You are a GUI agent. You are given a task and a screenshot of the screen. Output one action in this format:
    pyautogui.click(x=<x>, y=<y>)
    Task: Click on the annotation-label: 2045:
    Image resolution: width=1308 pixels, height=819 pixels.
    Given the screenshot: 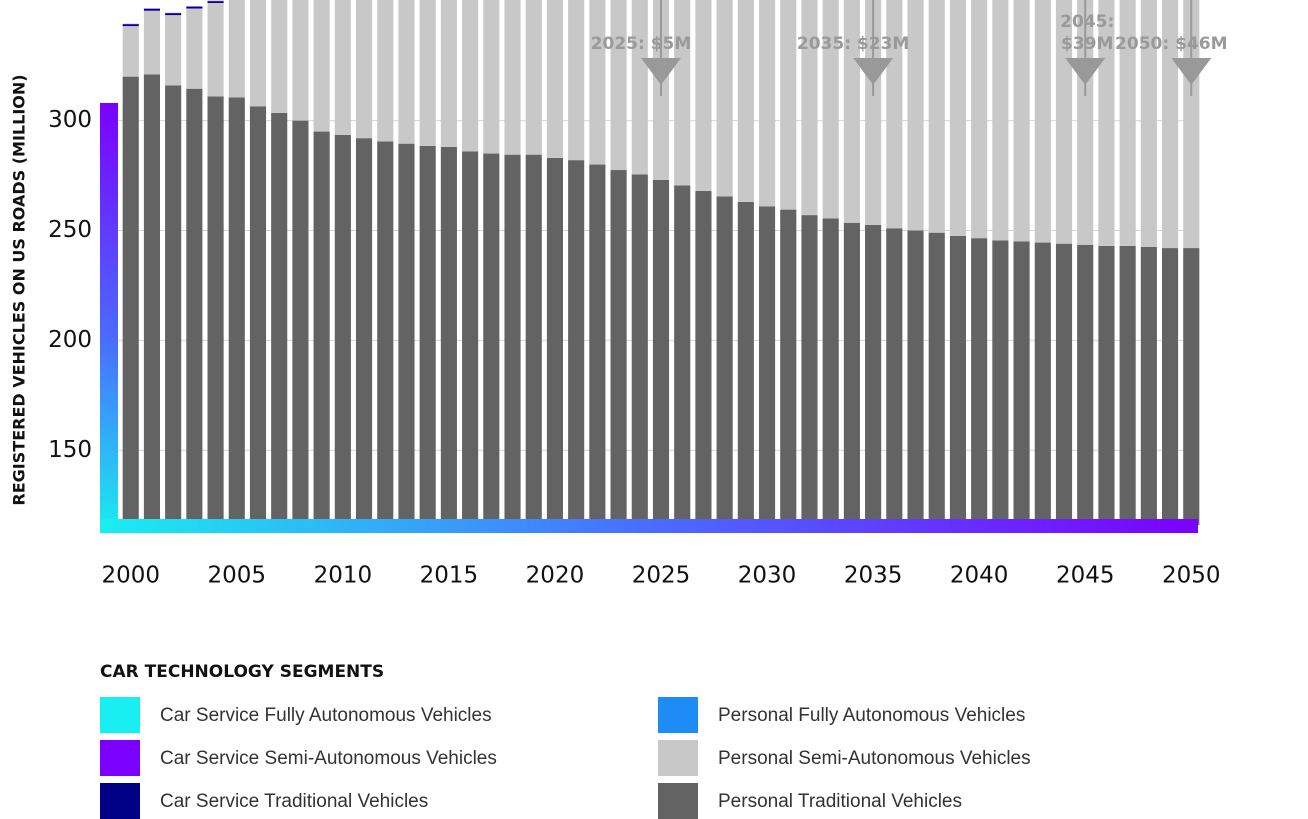 What is the action you would take?
    pyautogui.click(x=1087, y=22)
    